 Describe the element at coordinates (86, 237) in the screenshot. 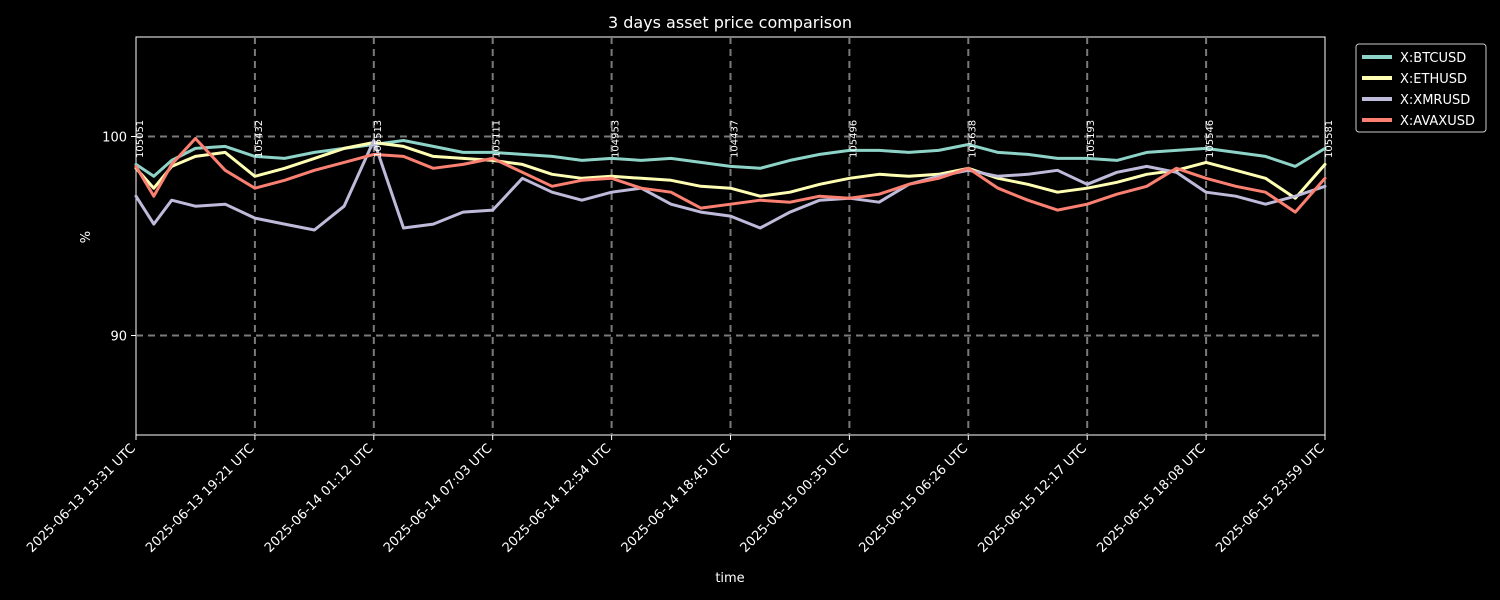

I see `y-axis-label: %` at that location.